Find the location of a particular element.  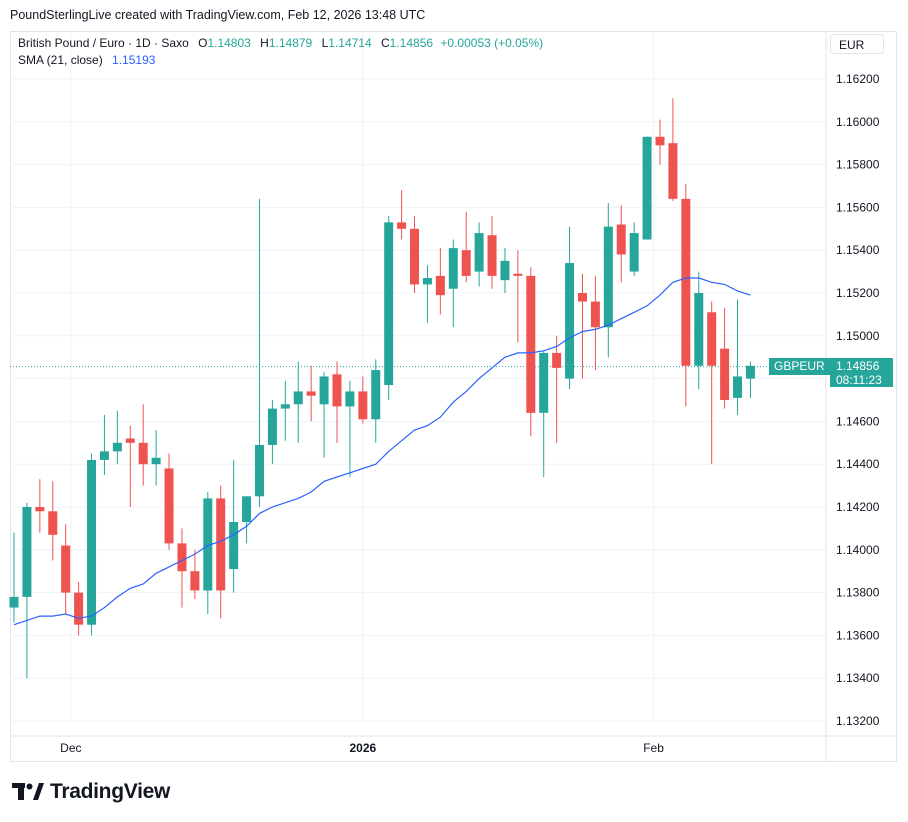

y-tick-label: 1.13800 is located at coordinates (858, 593).